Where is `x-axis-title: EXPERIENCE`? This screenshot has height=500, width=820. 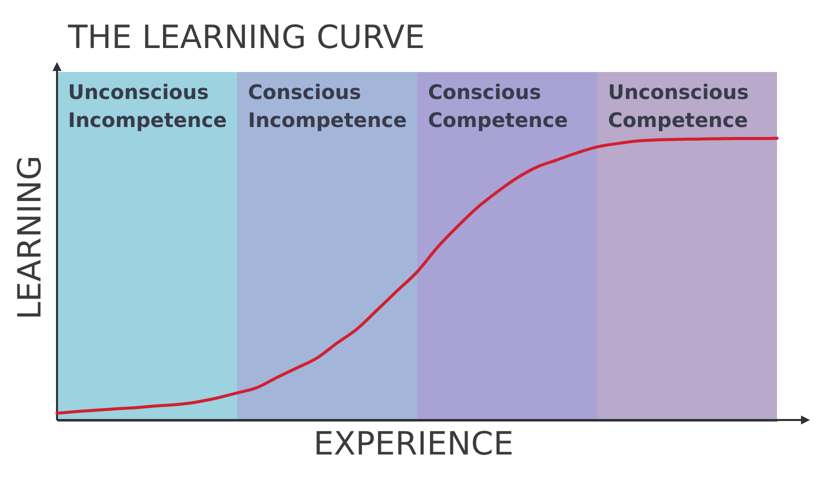 x-axis-title: EXPERIENCE is located at coordinates (413, 443).